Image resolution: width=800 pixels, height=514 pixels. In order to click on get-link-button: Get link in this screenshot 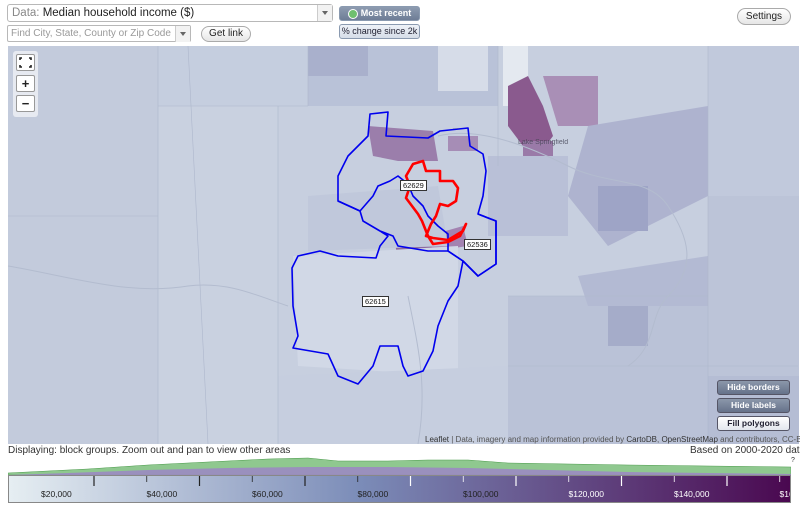, I will do `click(226, 34)`.